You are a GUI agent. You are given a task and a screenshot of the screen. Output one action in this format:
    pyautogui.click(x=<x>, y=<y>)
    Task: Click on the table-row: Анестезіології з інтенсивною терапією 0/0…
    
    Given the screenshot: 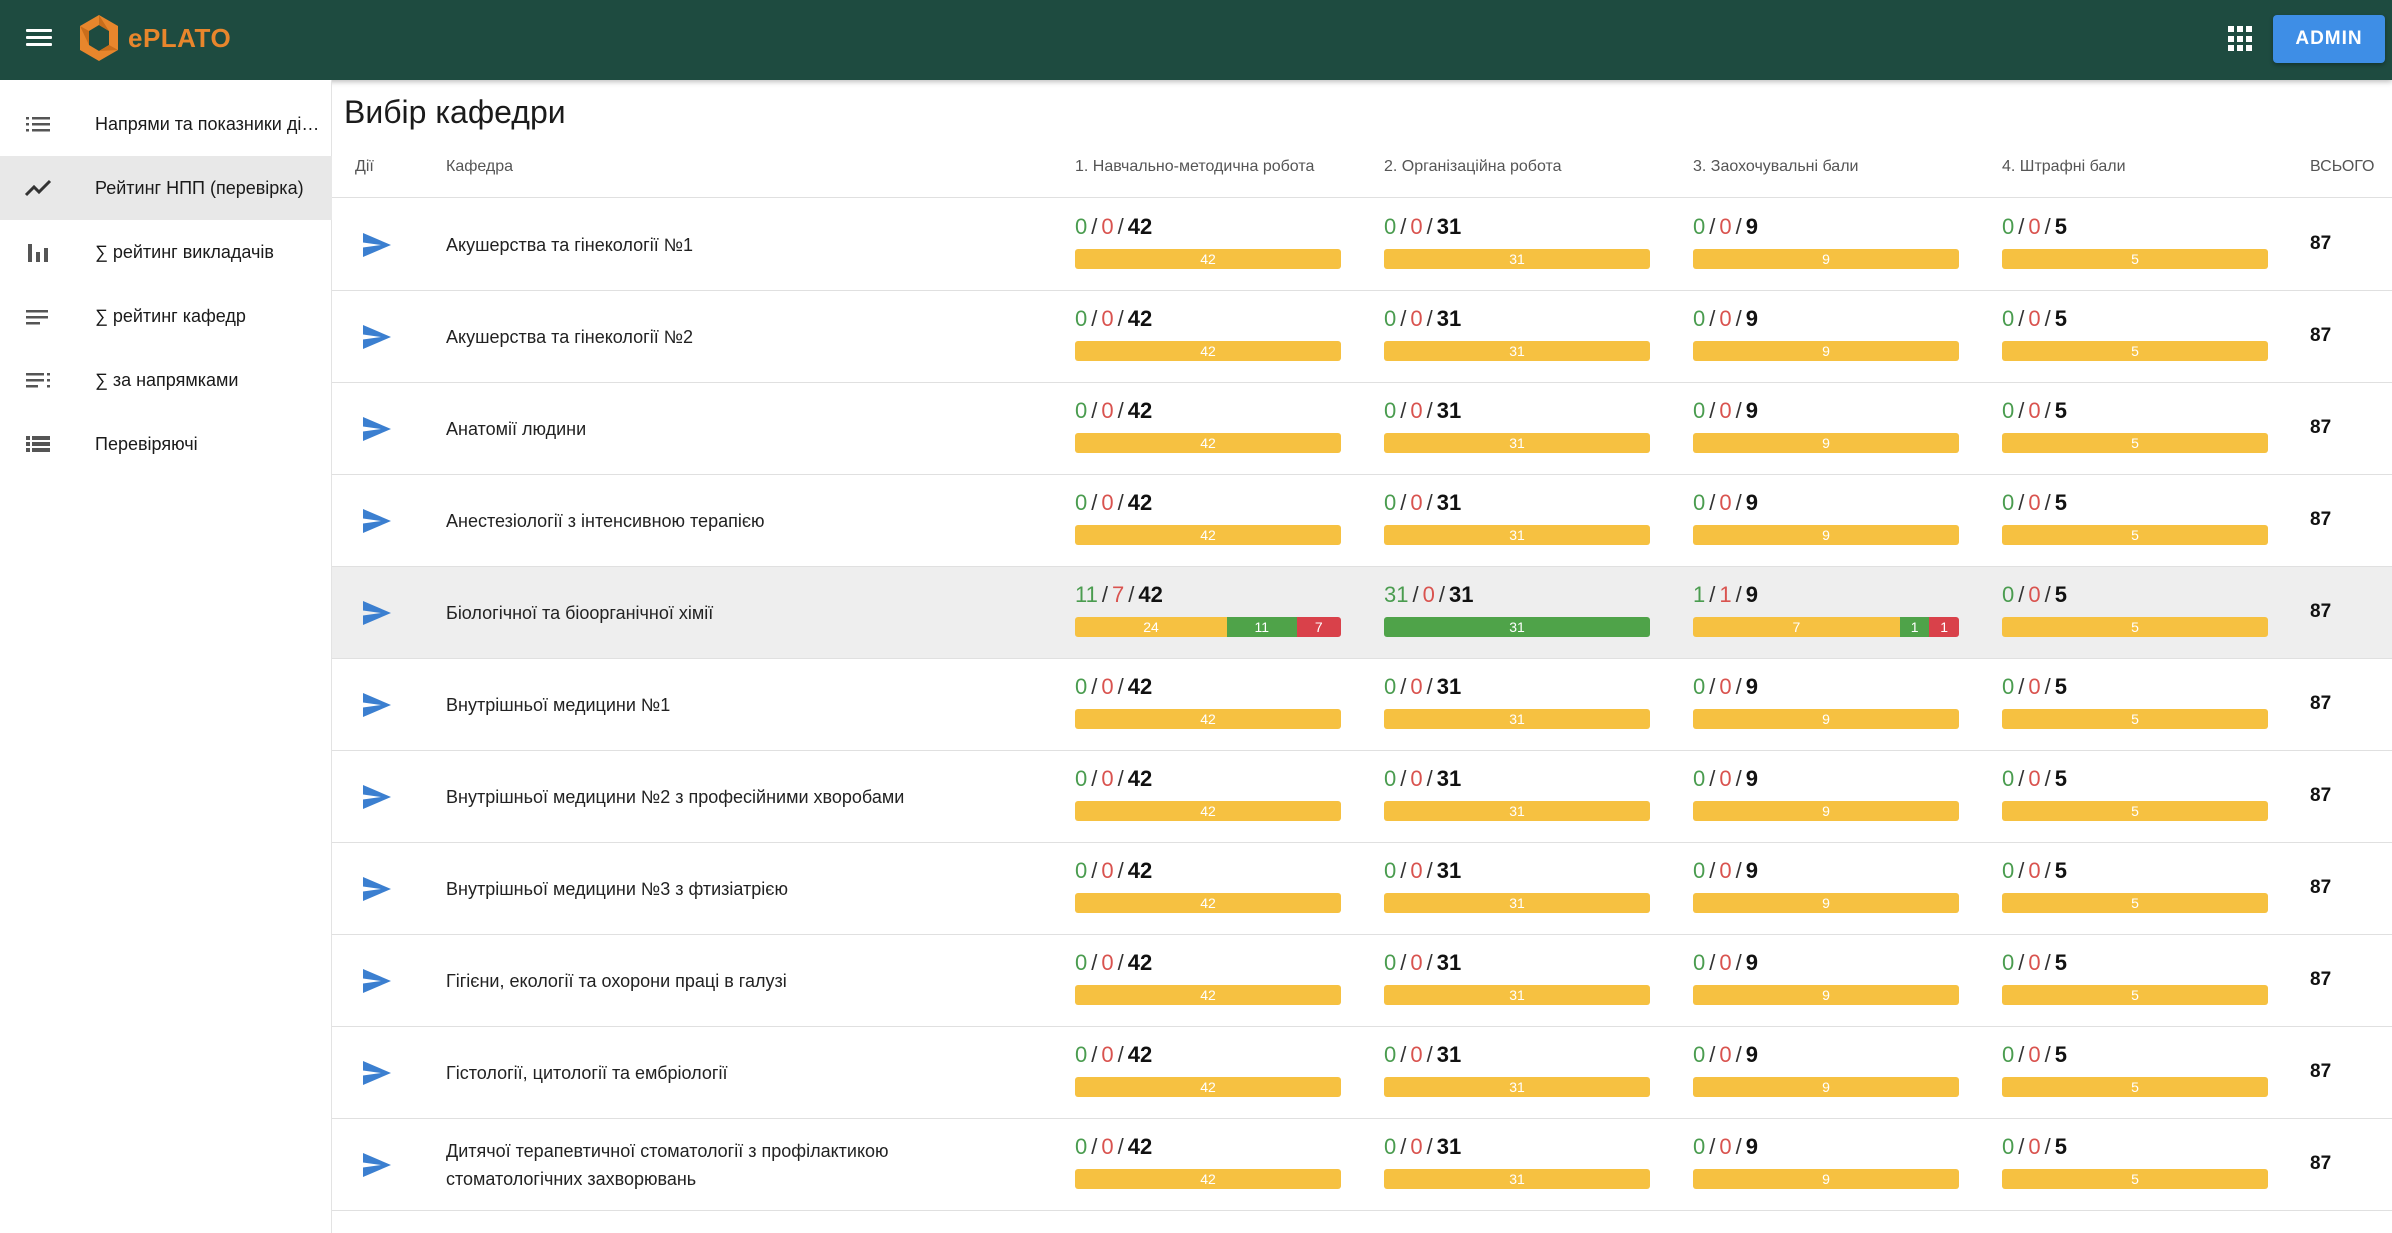 What is the action you would take?
    pyautogui.click(x=1362, y=521)
    